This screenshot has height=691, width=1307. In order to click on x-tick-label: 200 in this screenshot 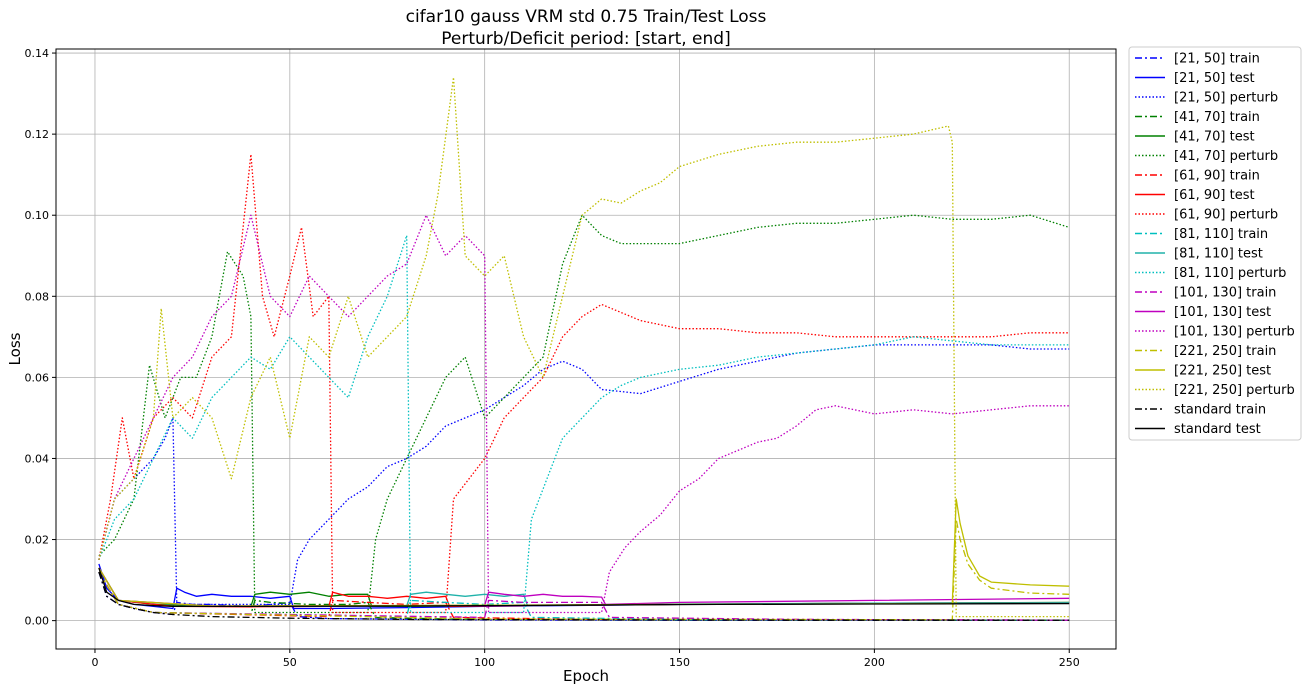, I will do `click(874, 662)`.